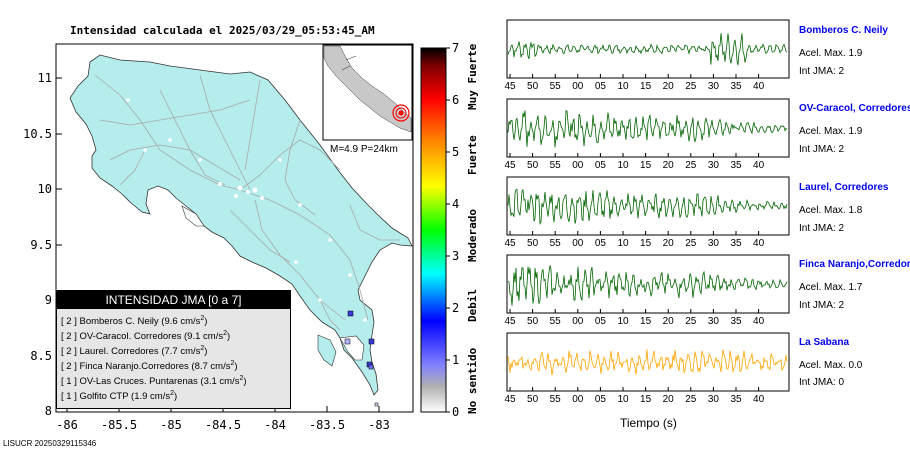  What do you see at coordinates (831, 365) in the screenshot?
I see `station-accel: Acel. Max. 0.0` at bounding box center [831, 365].